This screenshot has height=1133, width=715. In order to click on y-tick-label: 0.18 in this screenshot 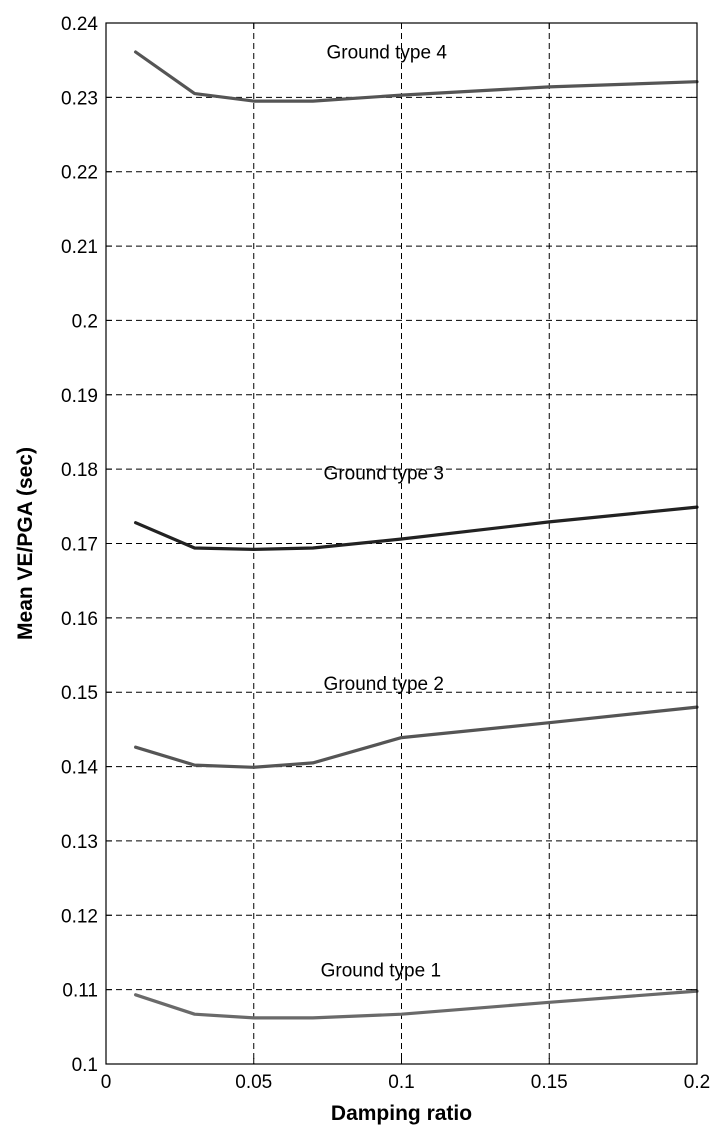, I will do `click(79, 470)`.